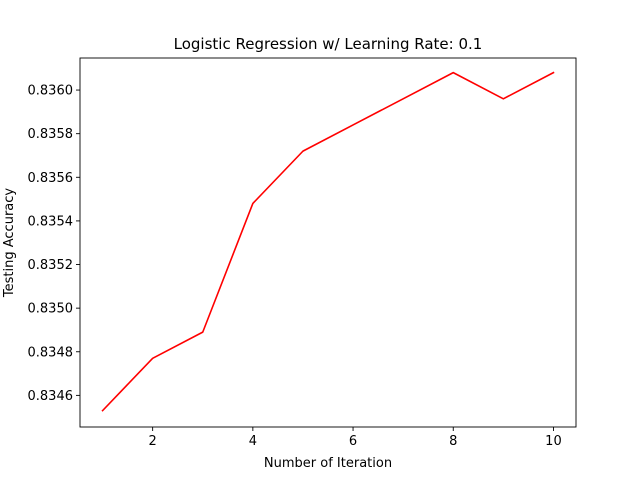 This screenshot has width=640, height=480. I want to click on x-tick-label: 6, so click(353, 441).